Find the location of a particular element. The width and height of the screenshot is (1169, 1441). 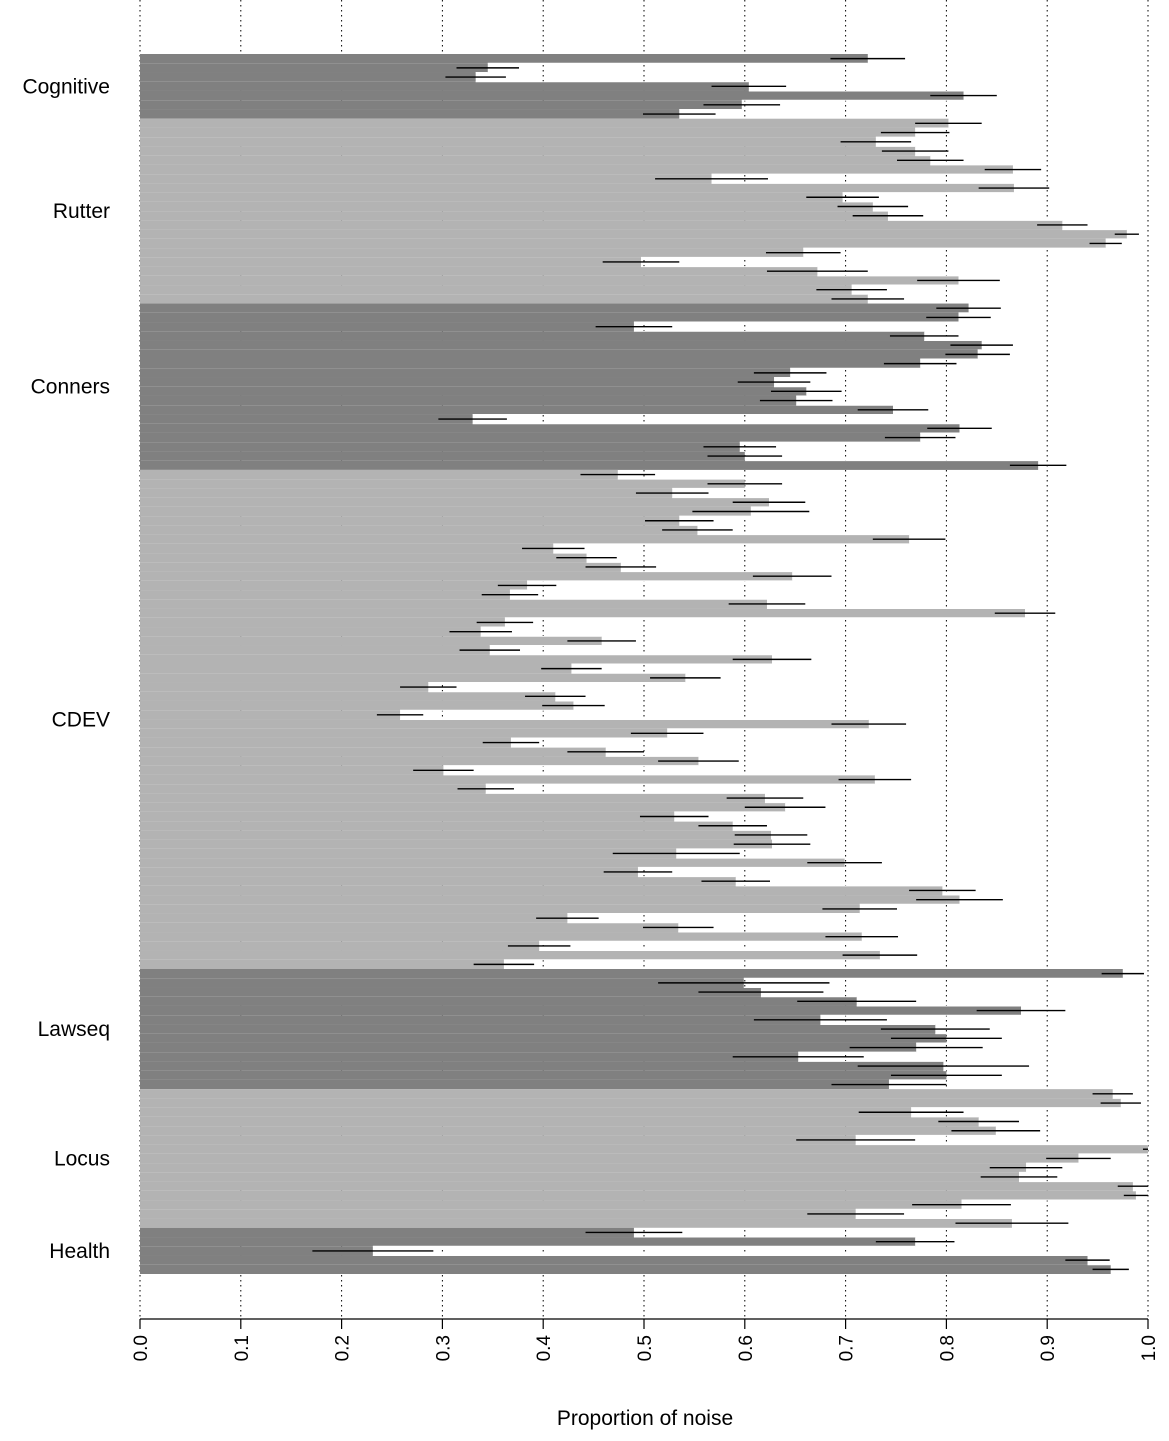

group-label-rutter: Rutter is located at coordinates (81, 211).